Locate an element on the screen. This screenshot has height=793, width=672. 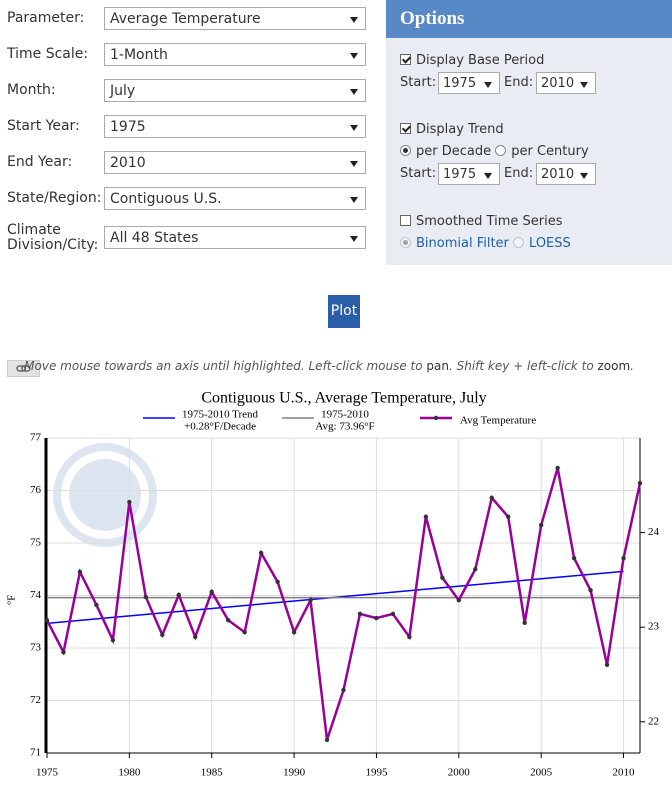
option-label: Binomial Filter is located at coordinates (462, 243).